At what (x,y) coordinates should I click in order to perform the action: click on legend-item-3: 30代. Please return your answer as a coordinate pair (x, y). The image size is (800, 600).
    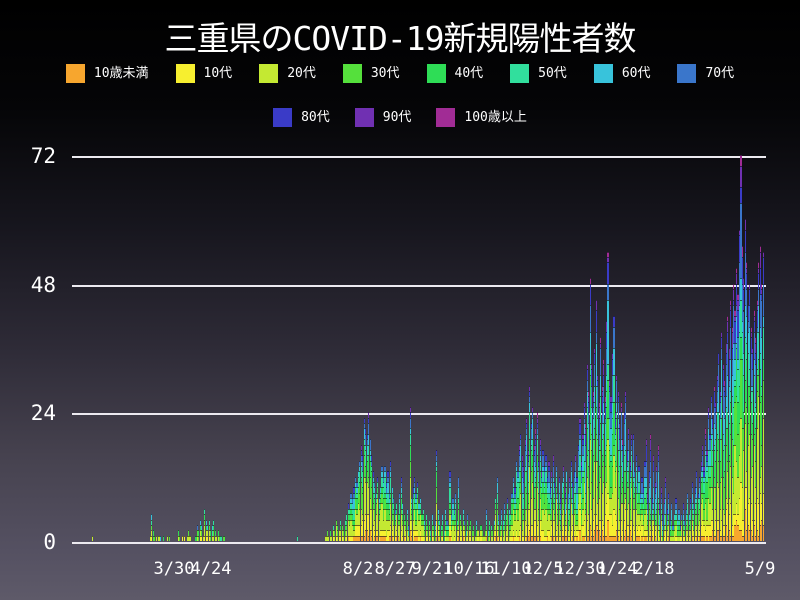
    Looking at the image, I should click on (371, 73).